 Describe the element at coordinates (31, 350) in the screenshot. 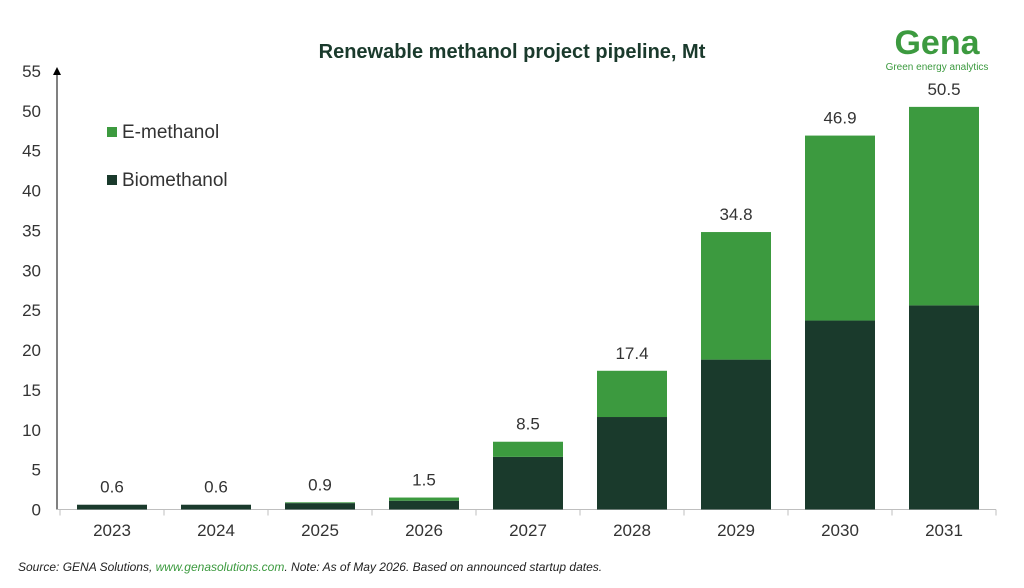

I see `y-tick-label: 20` at that location.